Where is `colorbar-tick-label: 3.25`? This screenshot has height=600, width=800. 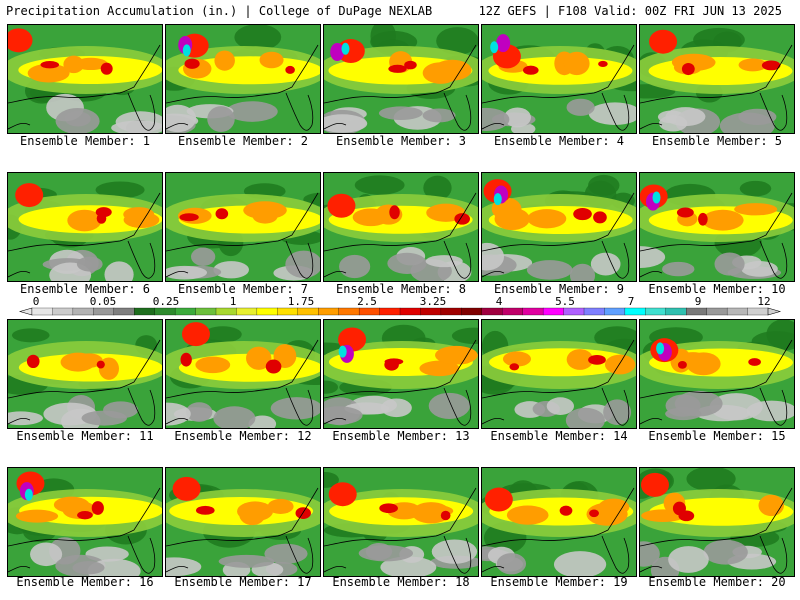
colorbar-tick-label: 3.25 is located at coordinates (433, 302).